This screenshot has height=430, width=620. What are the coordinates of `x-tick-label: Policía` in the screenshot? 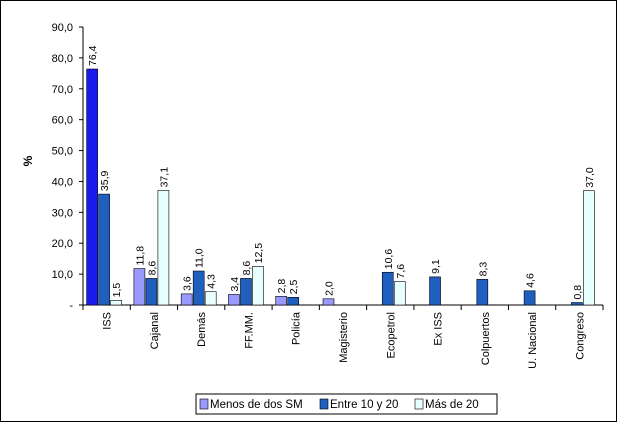 It's located at (297, 328).